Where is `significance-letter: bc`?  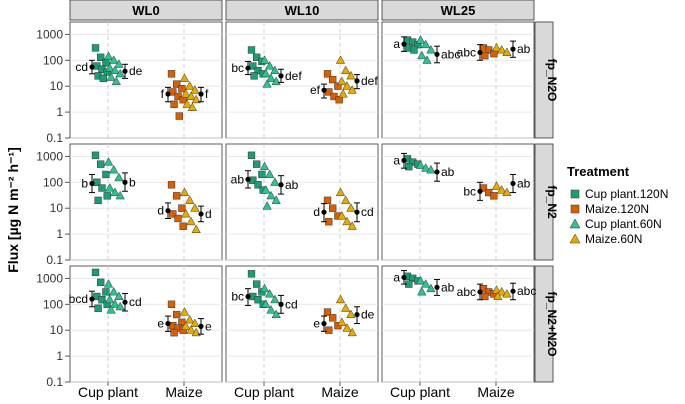 significance-letter: bc is located at coordinates (237, 68).